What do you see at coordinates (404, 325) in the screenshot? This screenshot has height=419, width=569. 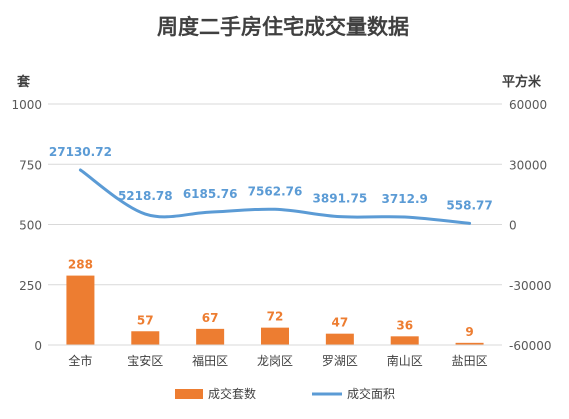 I see `bar-data-label: 36` at bounding box center [404, 325].